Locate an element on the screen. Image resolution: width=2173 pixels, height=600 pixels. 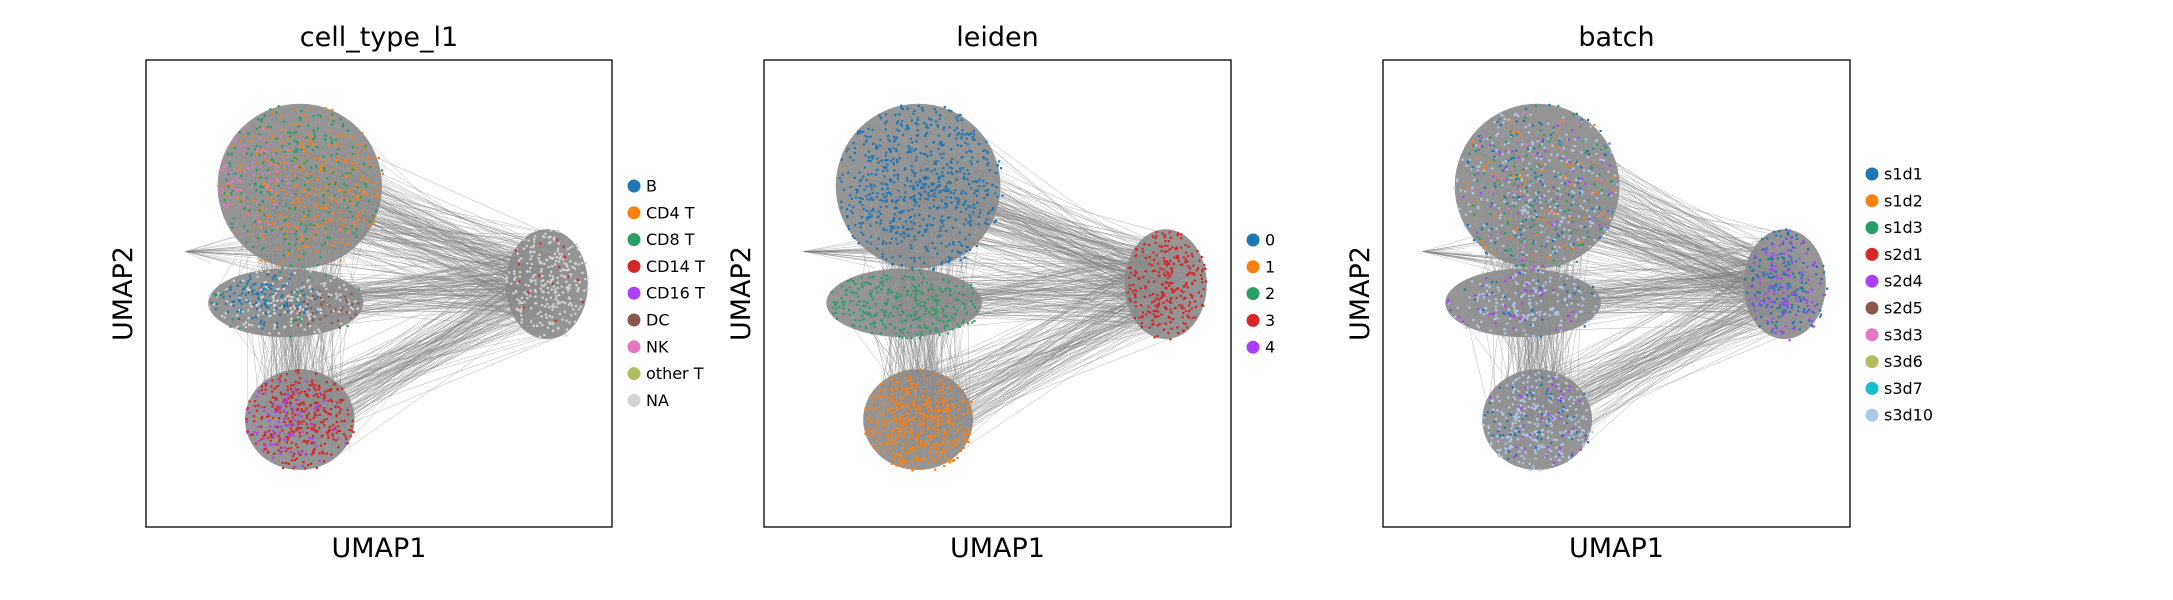
legend-marker is located at coordinates (634, 266).